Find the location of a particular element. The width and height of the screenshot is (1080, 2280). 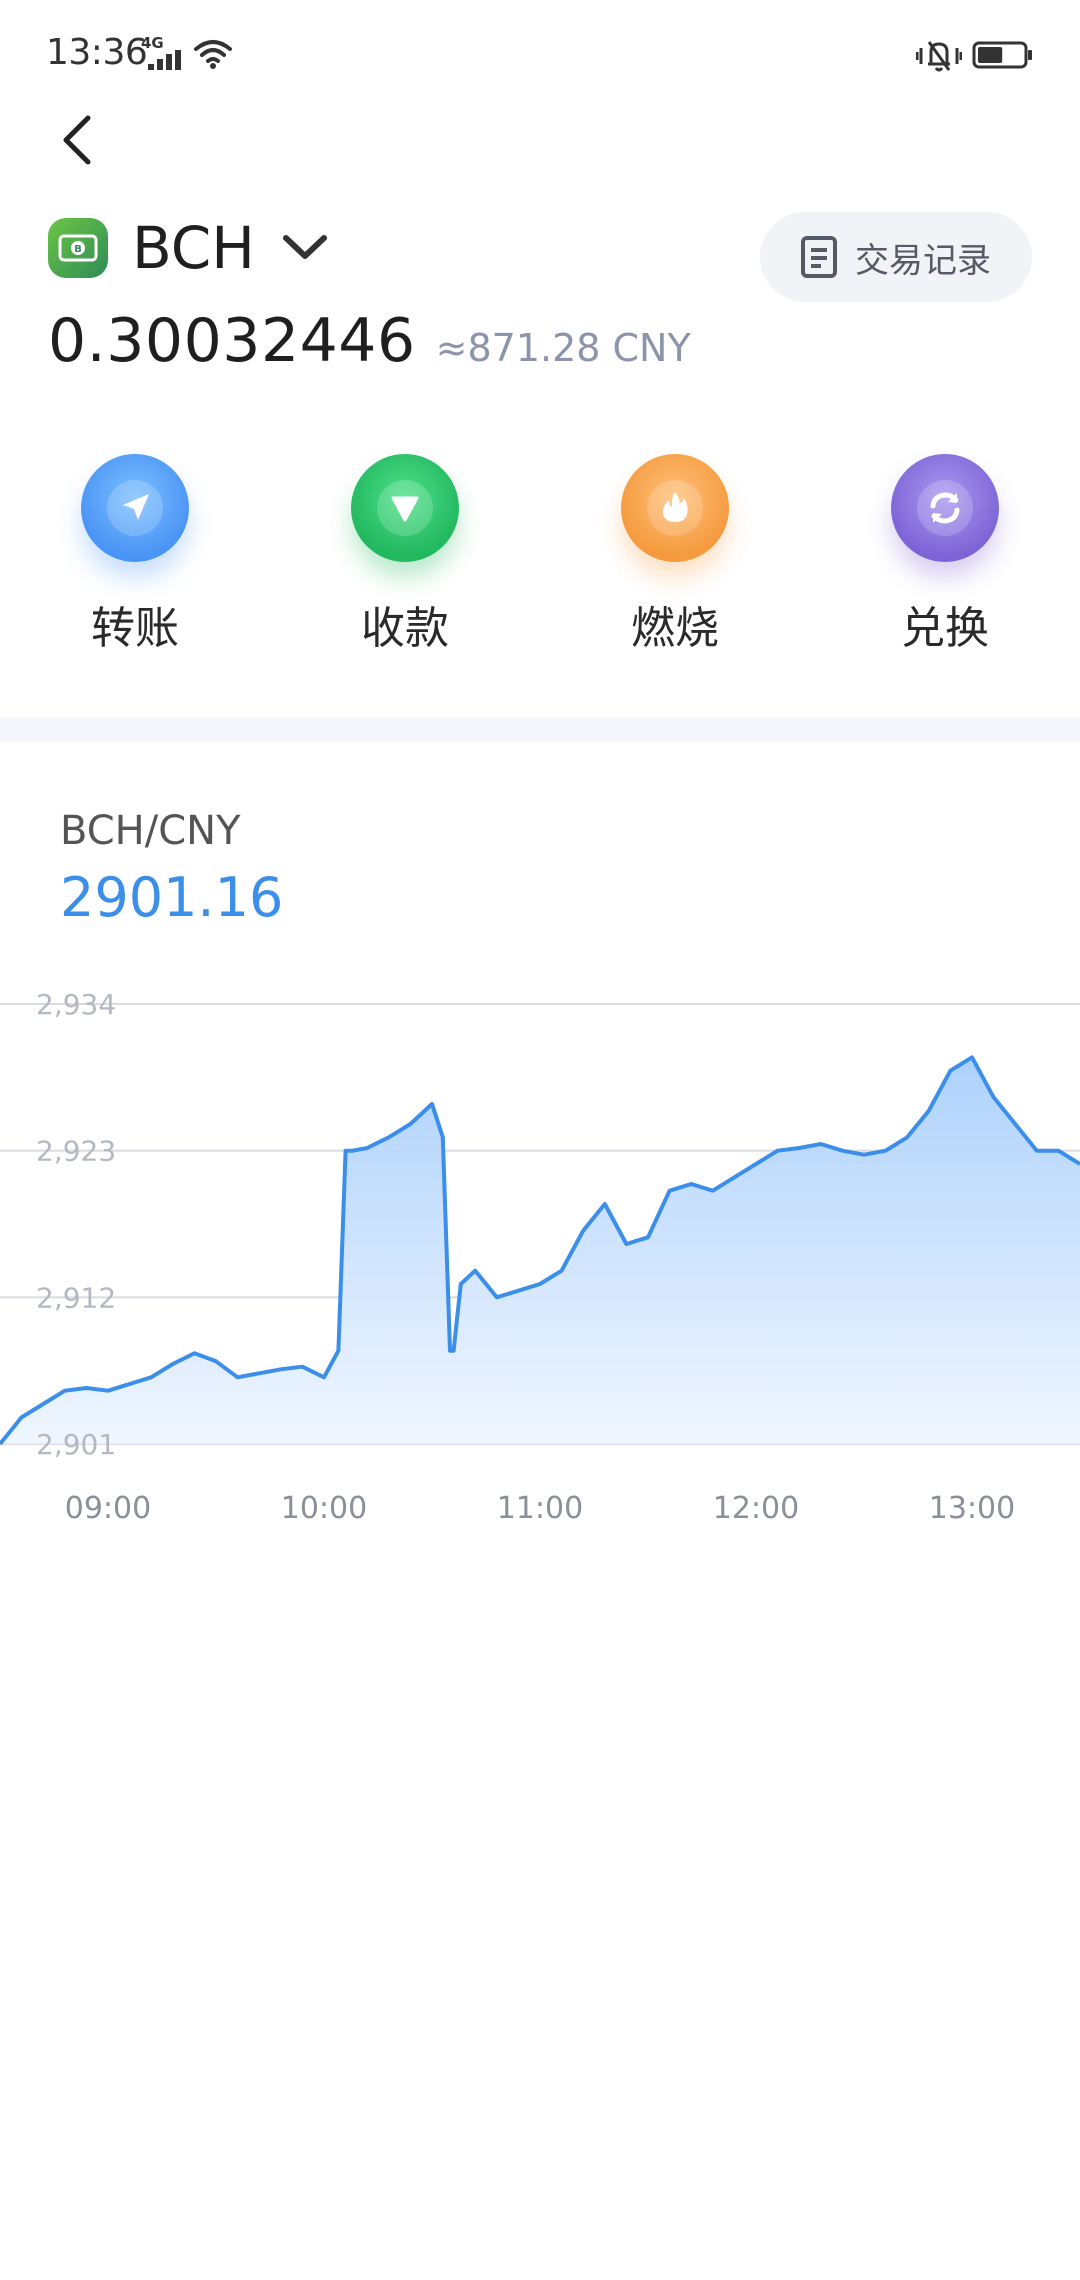

battery-icon is located at coordinates (1002, 55).